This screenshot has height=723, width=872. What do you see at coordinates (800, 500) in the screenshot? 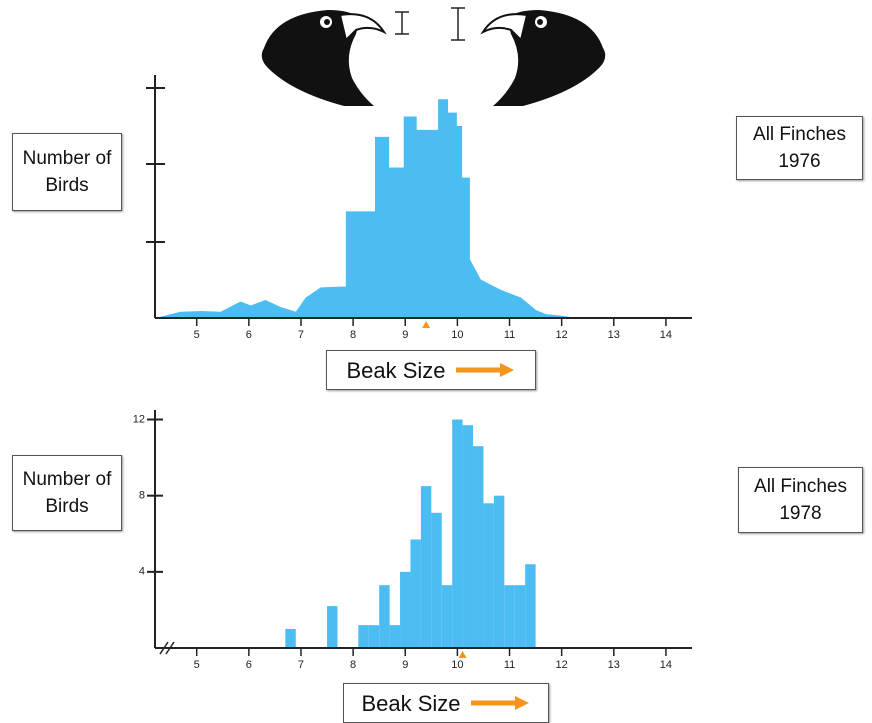
I see `chart-title: All Finches 1978` at bounding box center [800, 500].